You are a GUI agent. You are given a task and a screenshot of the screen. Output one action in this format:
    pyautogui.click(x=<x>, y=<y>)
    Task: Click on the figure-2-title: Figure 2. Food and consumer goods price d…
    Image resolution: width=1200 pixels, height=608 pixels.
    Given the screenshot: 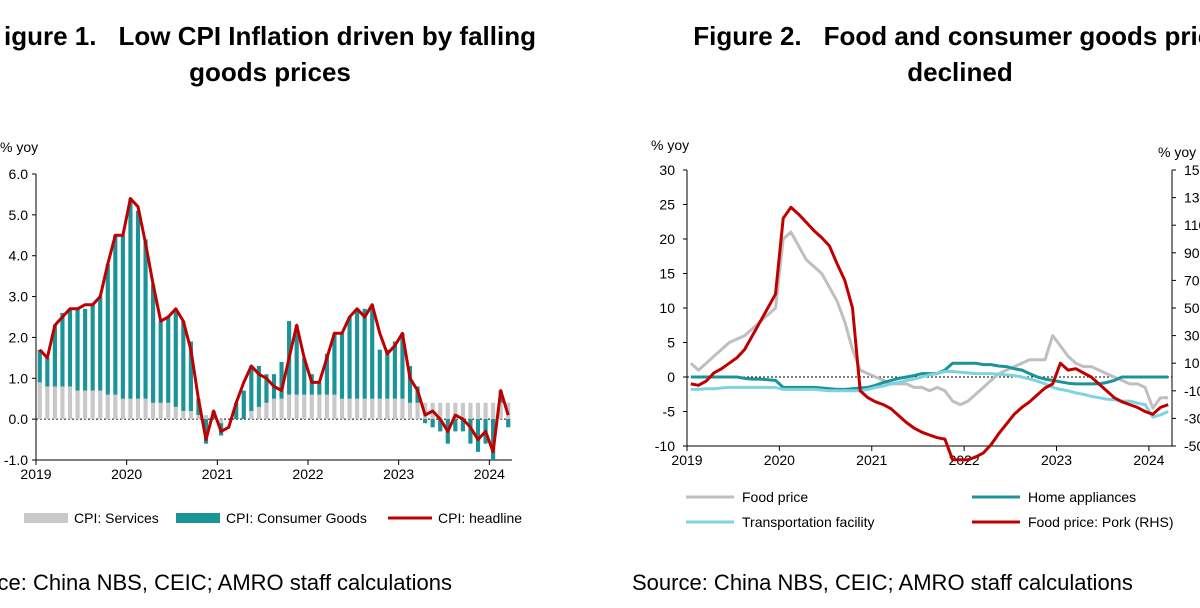 What is the action you would take?
    pyautogui.click(x=915, y=54)
    